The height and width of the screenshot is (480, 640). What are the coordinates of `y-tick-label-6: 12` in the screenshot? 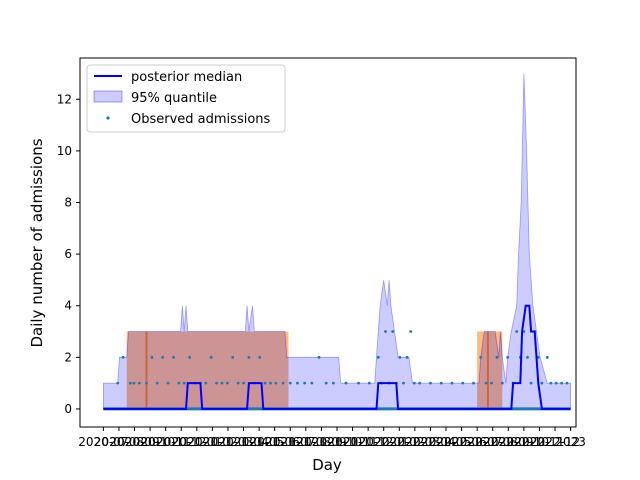 It's located at (64, 99).